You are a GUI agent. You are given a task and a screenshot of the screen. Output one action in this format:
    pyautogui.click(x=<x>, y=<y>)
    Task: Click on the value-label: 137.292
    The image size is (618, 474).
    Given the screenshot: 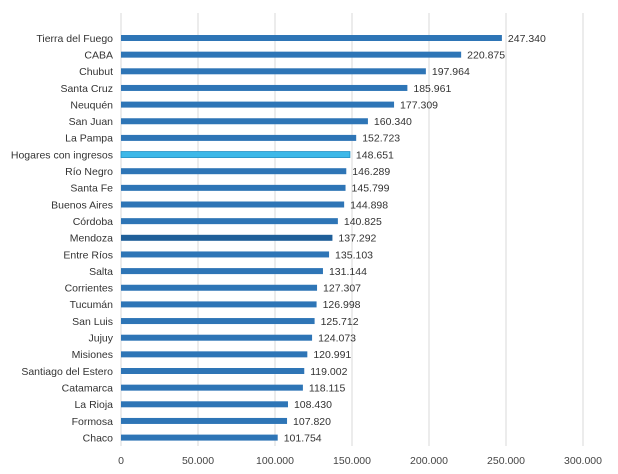 What is the action you would take?
    pyautogui.click(x=357, y=239)
    